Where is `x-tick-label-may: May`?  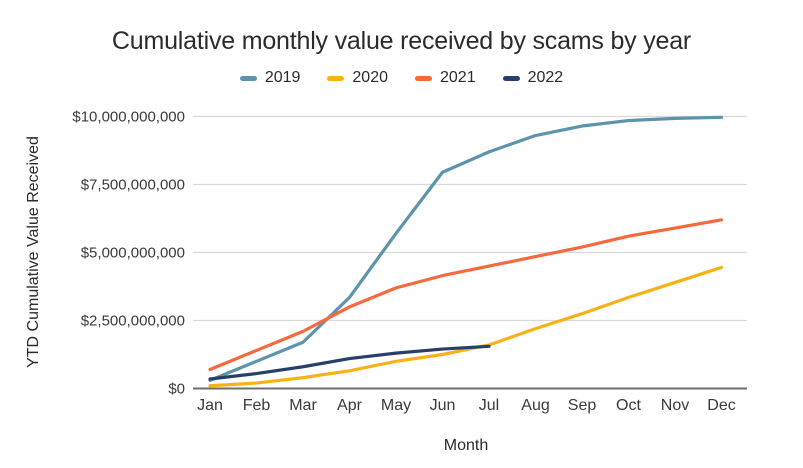
x-tick-label-may: May is located at coordinates (396, 405).